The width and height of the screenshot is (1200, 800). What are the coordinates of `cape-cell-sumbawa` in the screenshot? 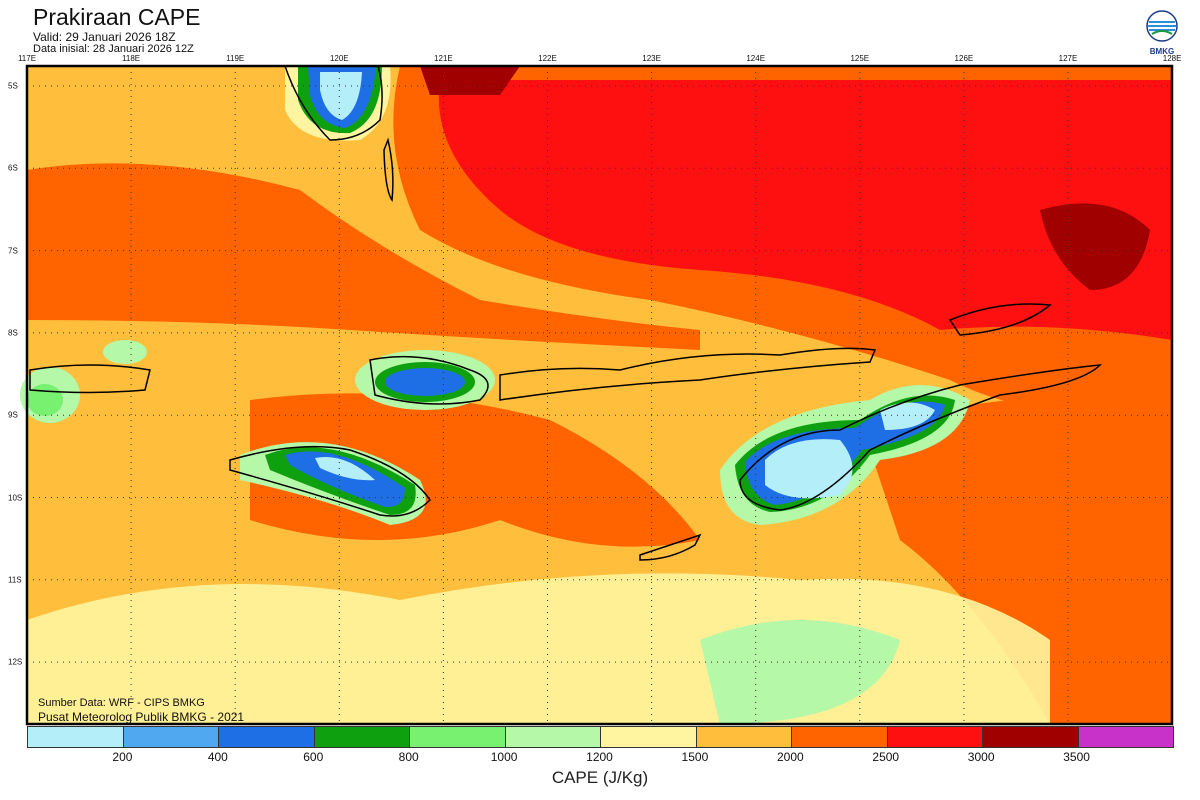 It's located at (425, 380).